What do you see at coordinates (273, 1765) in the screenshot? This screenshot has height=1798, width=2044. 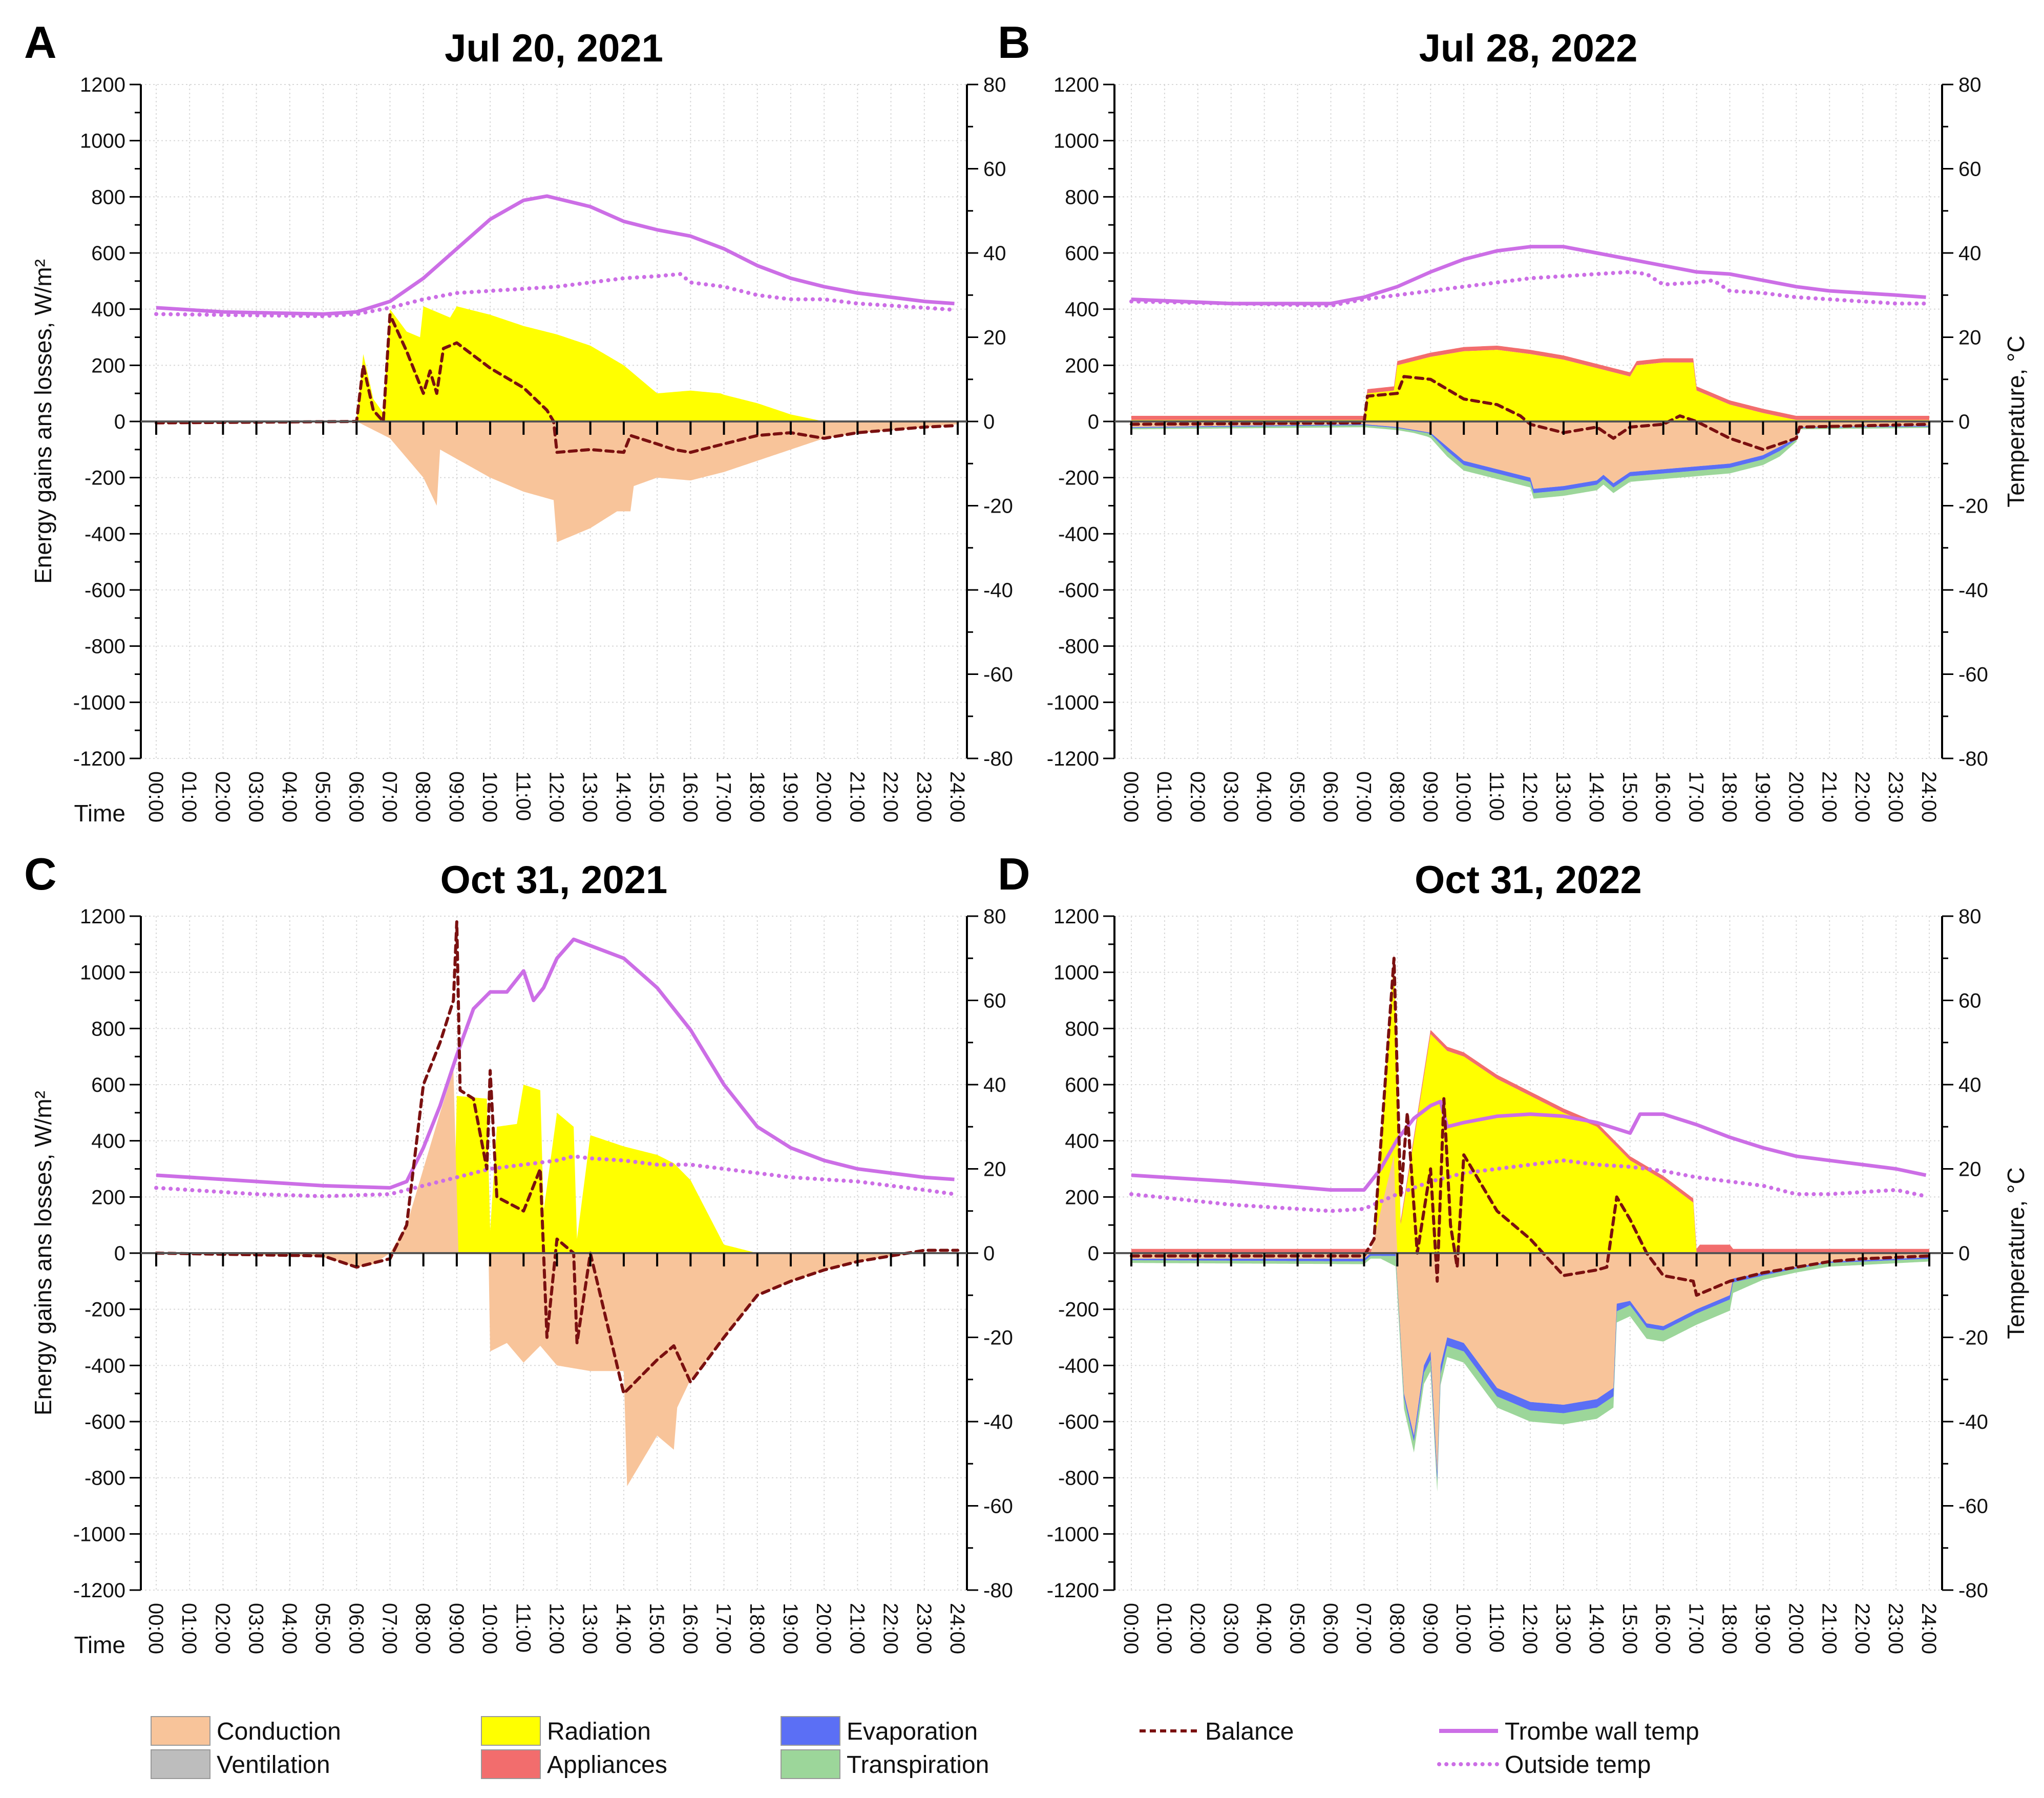 I see `legend-label: Ventilation` at bounding box center [273, 1765].